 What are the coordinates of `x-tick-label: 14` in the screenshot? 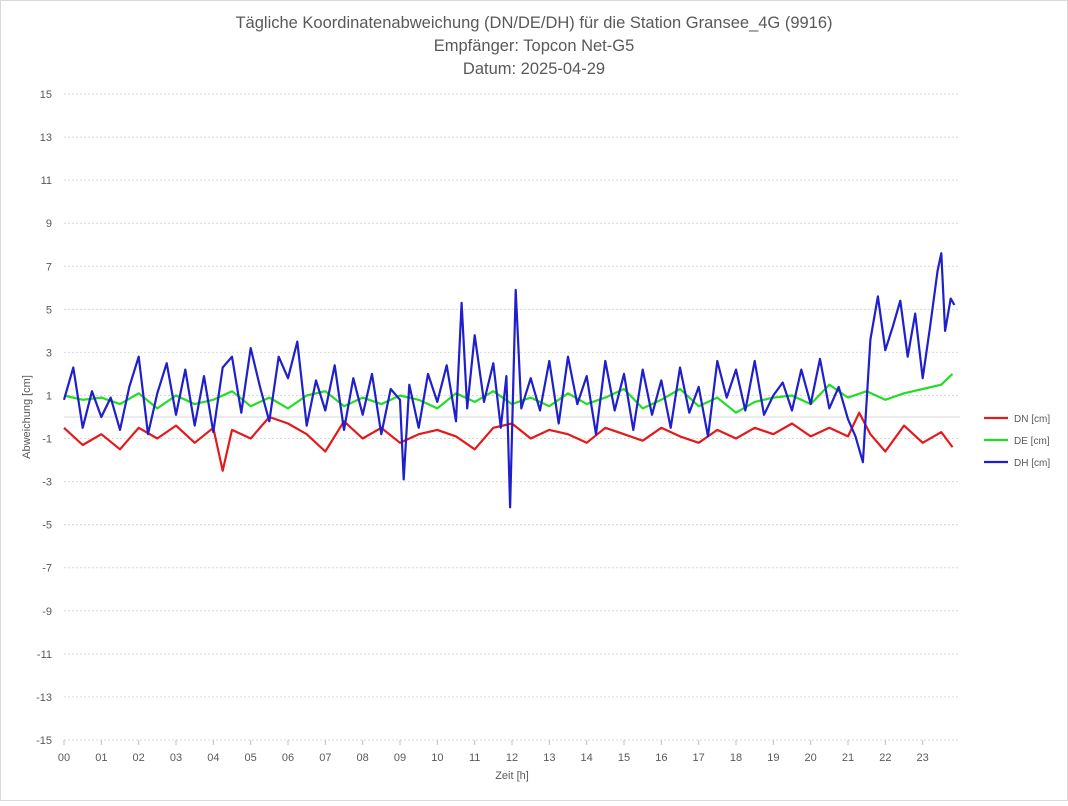 It's located at (587, 758).